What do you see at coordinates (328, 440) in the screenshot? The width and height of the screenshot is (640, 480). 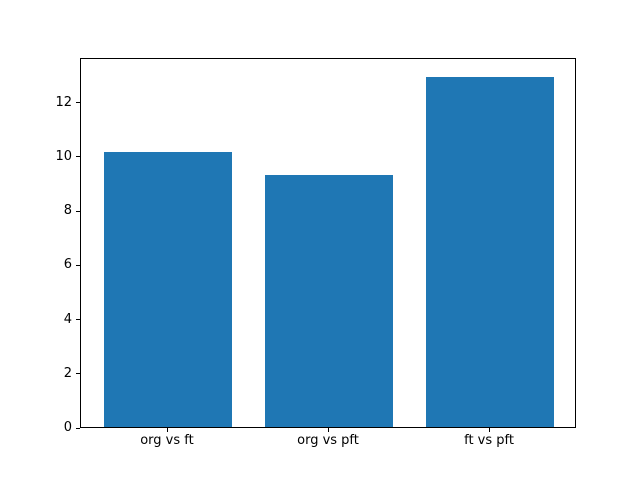 I see `x-tick-label-org-vs-pft: org vs pft` at bounding box center [328, 440].